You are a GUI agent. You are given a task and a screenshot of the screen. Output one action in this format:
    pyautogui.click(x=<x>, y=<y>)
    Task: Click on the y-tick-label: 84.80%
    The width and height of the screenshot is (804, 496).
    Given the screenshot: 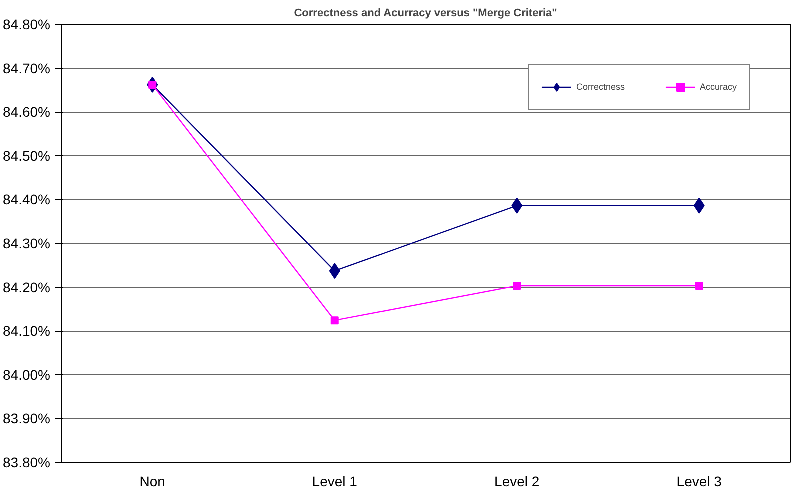 What is the action you would take?
    pyautogui.click(x=26, y=24)
    